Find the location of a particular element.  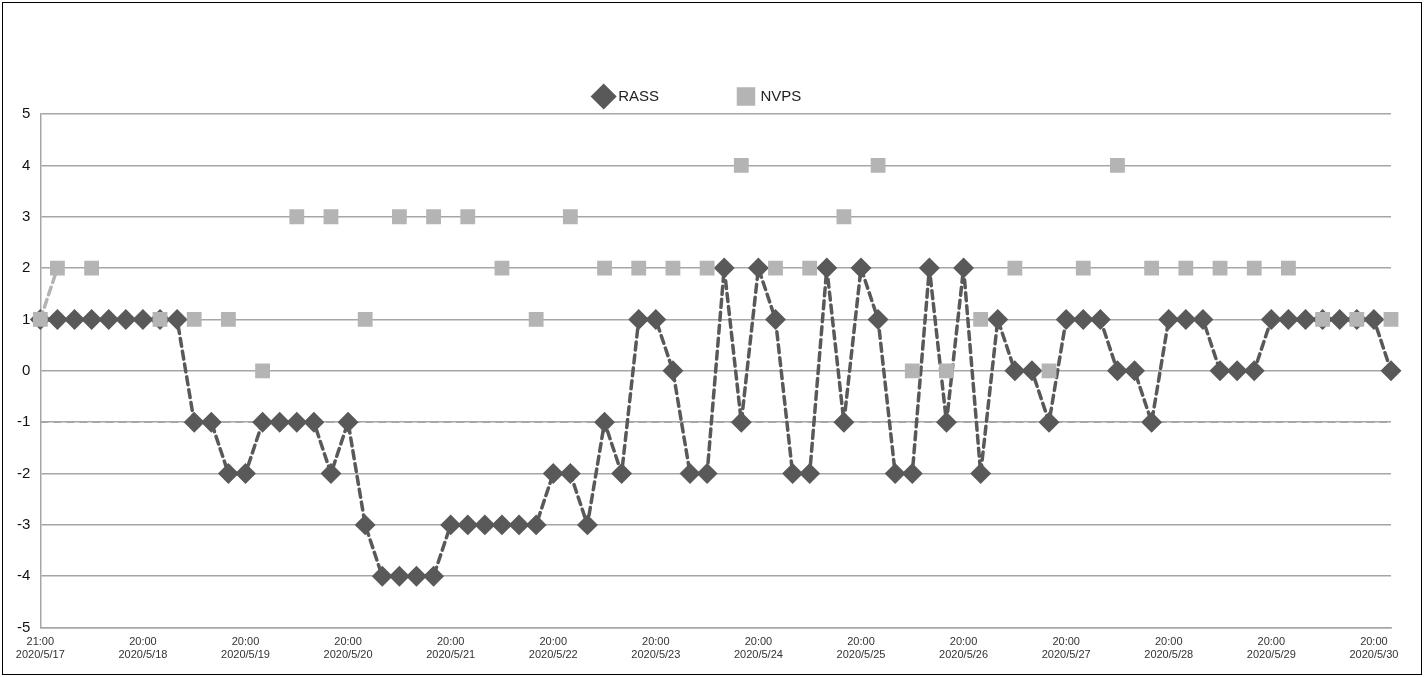

x-tick-label: 20:00 2020/5/25 is located at coordinates (861, 648).